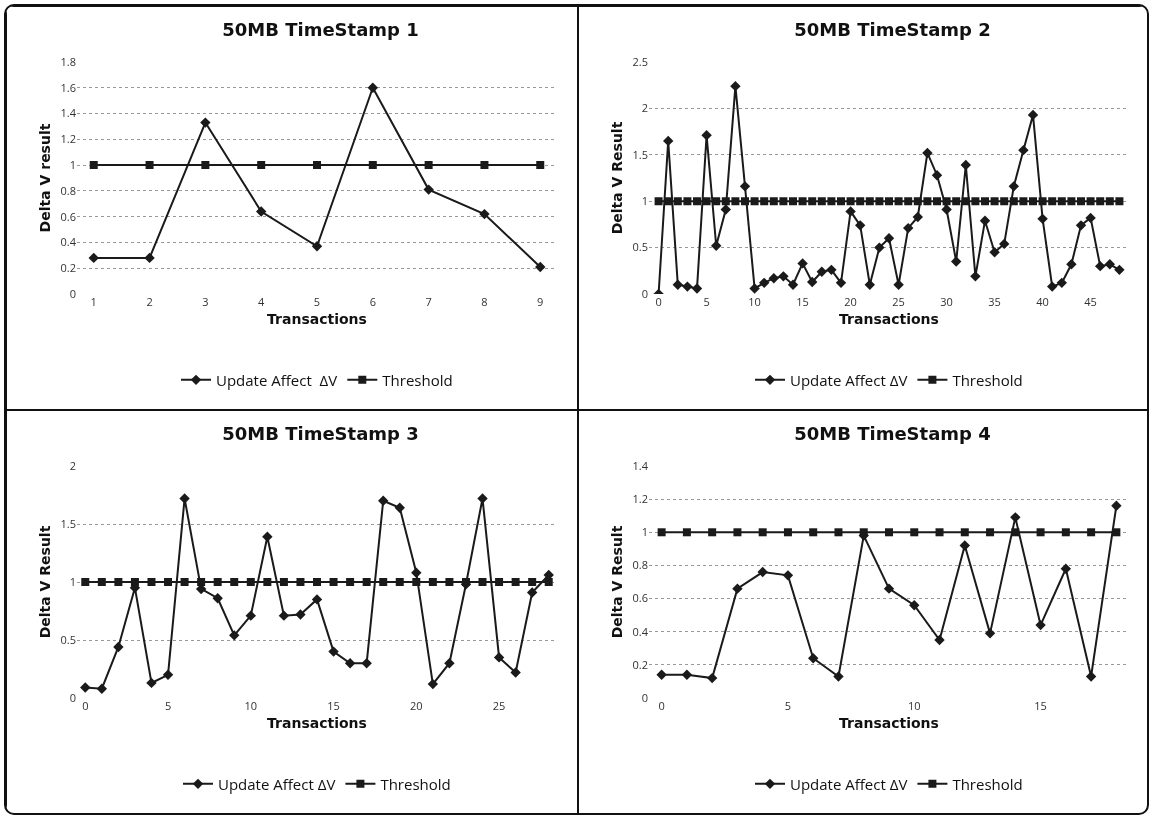 The image size is (1151, 817). I want to click on x-tick-label: 4, so click(262, 301).